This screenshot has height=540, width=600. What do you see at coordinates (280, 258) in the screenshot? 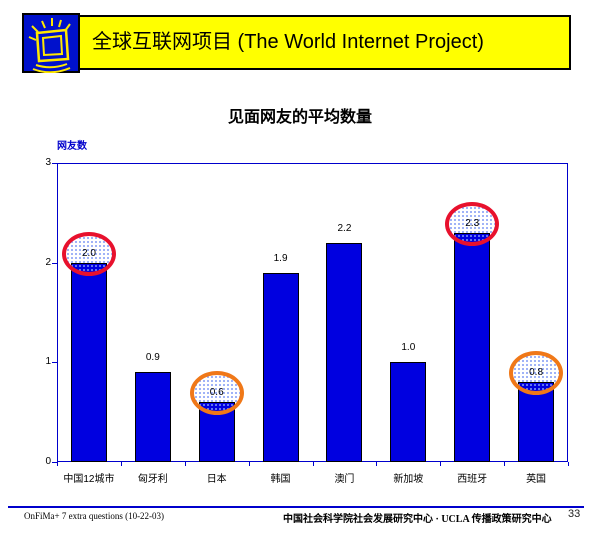
I see `bar-value-label: 1.9` at bounding box center [280, 258].